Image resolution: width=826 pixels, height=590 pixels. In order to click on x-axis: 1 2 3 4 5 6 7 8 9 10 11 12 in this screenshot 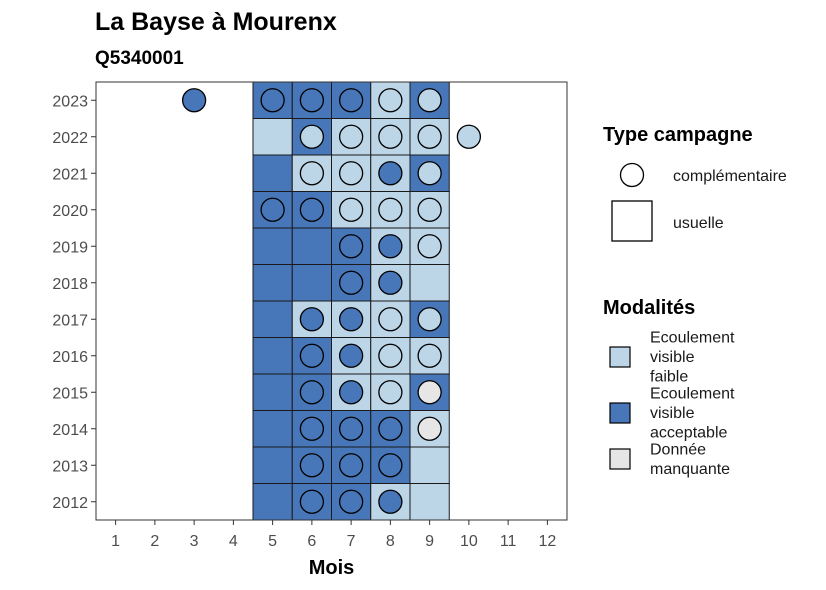, I will do `click(333, 535)`.